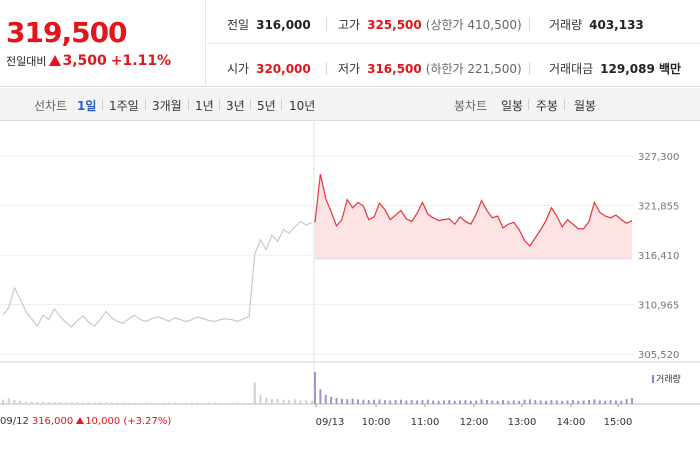  Describe the element at coordinates (52, 421) in the screenshot. I see `prev-day-close: 316,000` at that location.